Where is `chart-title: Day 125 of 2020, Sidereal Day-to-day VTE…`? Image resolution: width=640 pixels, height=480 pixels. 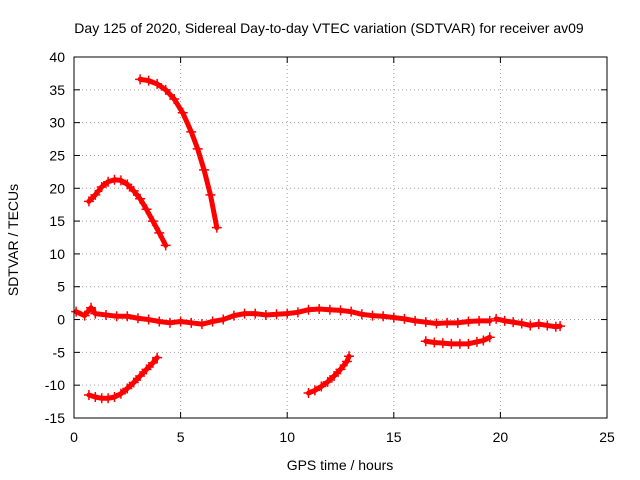 chart-title: Day 125 of 2020, Sidereal Day-to-day VTE… is located at coordinates (329, 28).